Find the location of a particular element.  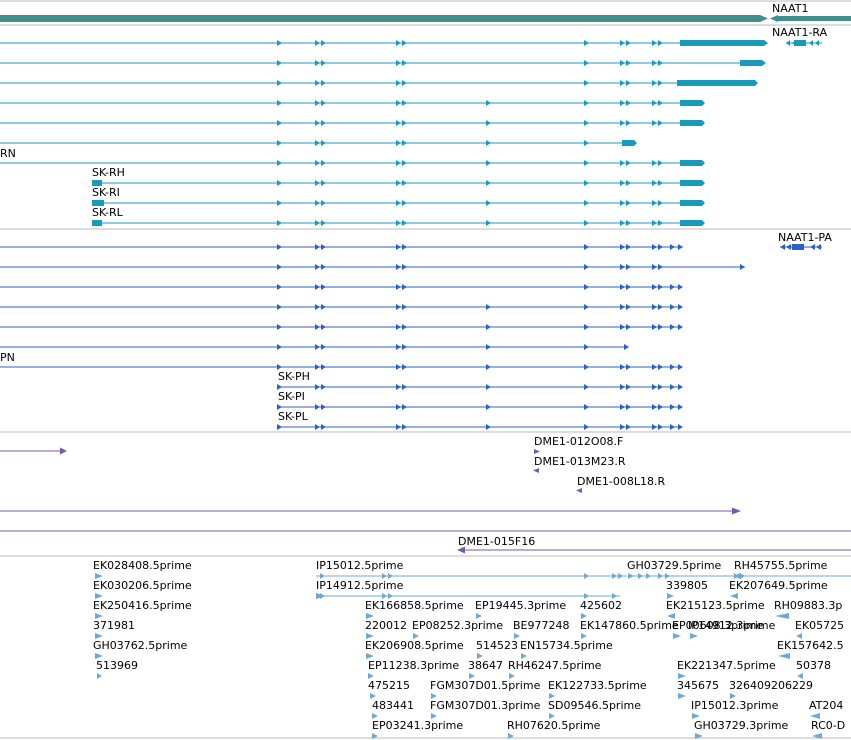

est-feature-e46 is located at coordinates (699, 736).